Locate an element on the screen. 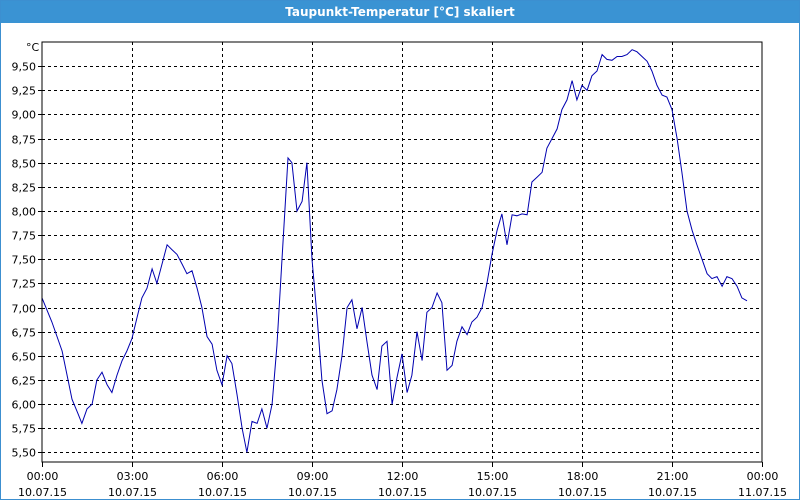 The image size is (800, 501). y-tick-label: 9,00 is located at coordinates (24, 115).